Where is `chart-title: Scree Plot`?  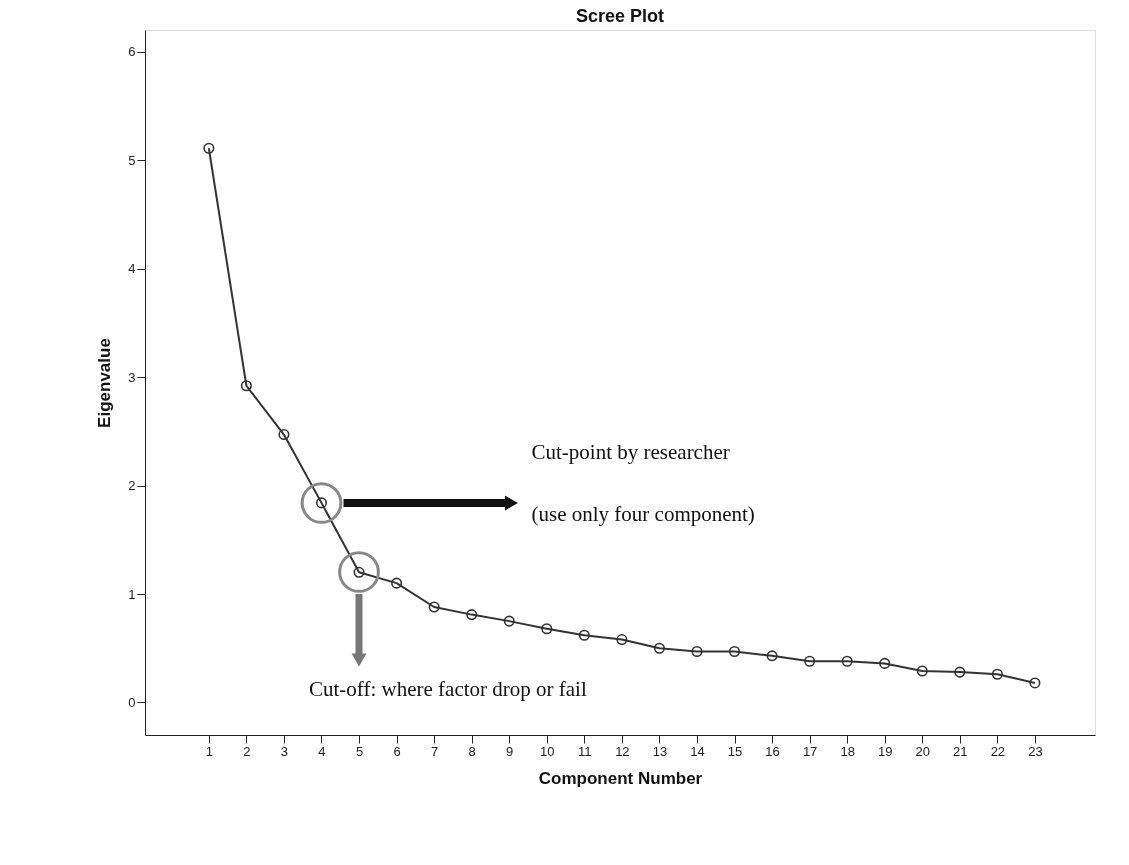 chart-title: Scree Plot is located at coordinates (620, 16).